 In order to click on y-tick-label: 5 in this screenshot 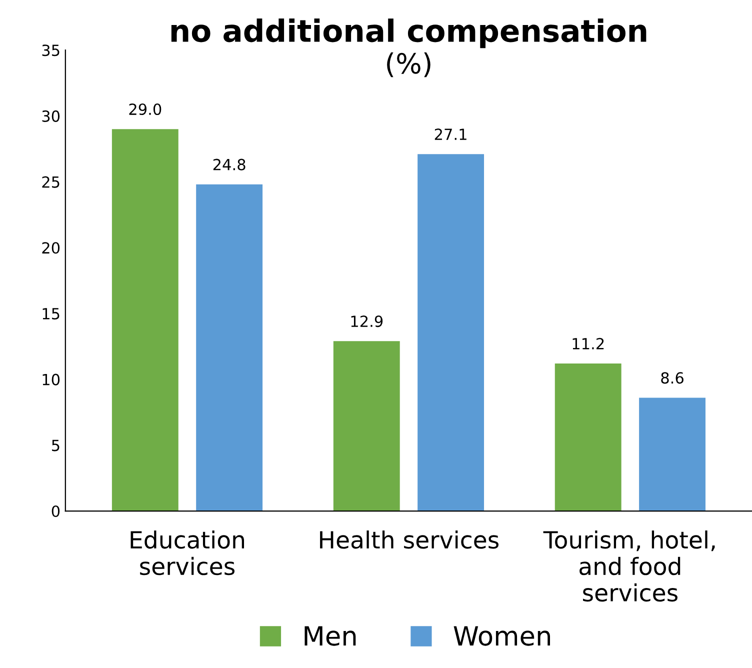, I will do `click(56, 446)`.